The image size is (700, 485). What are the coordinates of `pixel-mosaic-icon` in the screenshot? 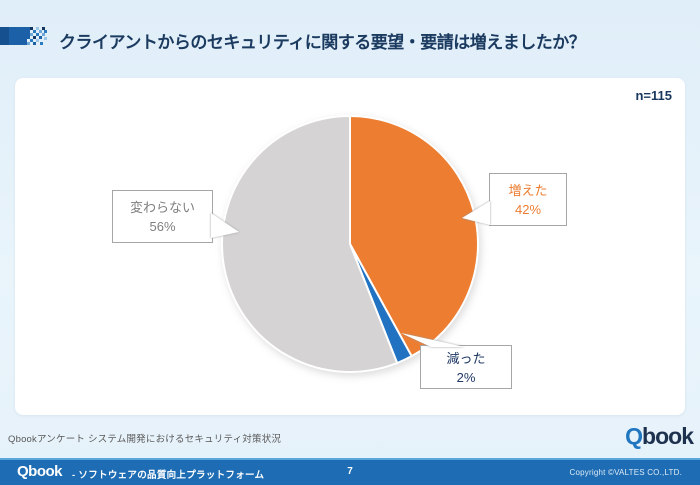 It's located at (23, 36).